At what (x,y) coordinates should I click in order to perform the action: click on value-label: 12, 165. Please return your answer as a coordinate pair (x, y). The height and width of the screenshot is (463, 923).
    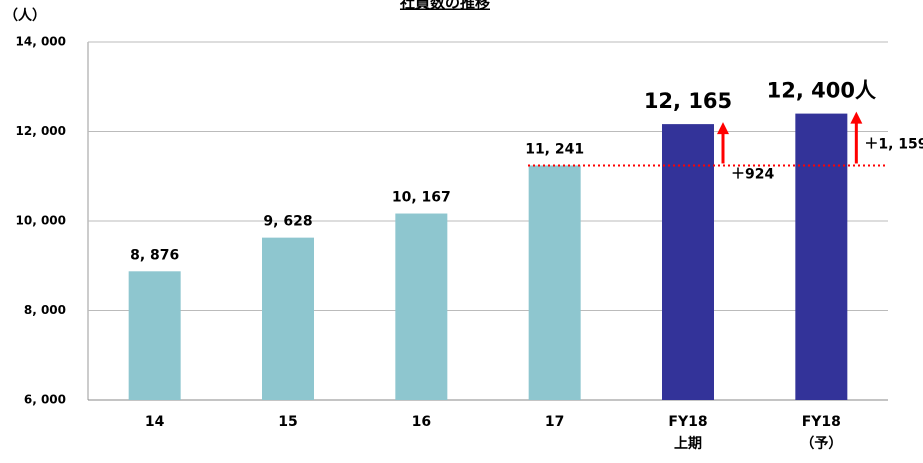
    Looking at the image, I should click on (688, 101).